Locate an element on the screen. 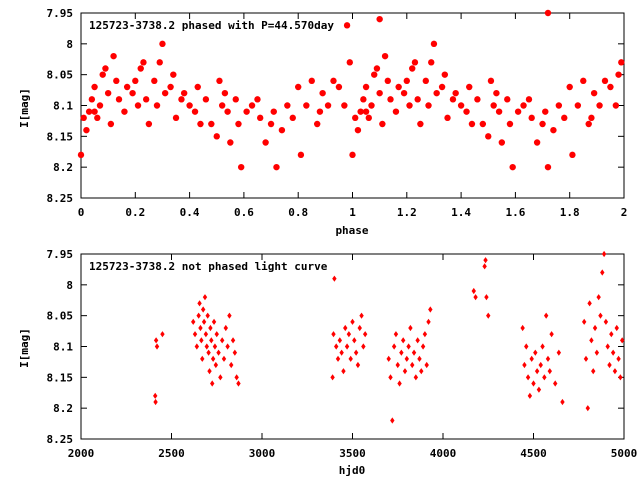 This screenshot has height=480, width=640. unphased-x-axis-label: hjd0 is located at coordinates (352, 470).